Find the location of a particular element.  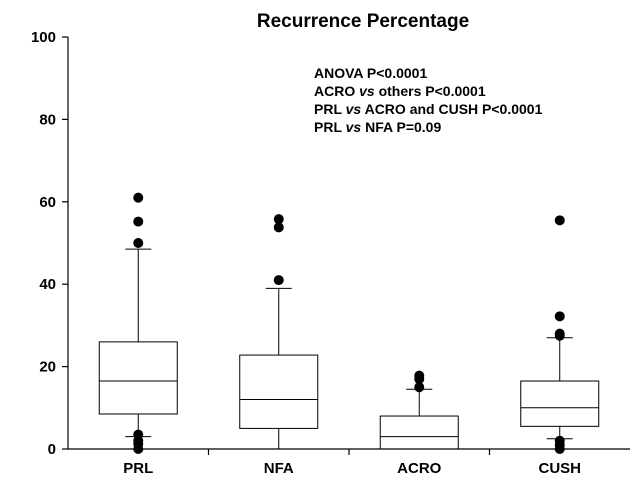

box-cush is located at coordinates (560, 334).